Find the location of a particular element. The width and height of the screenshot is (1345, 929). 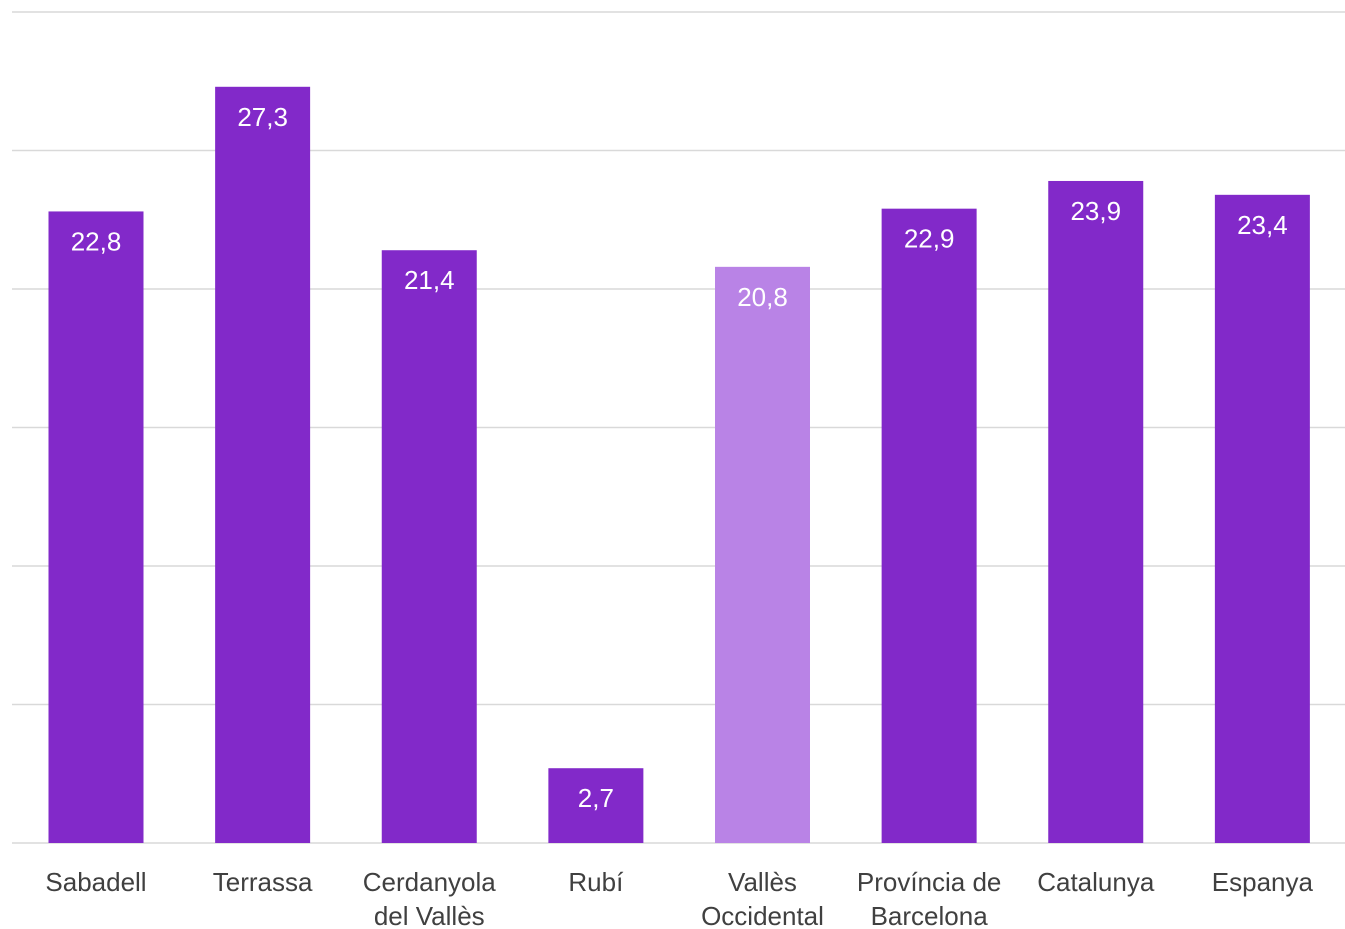

x-tick-label: Vallès Occidental is located at coordinates (762, 898).